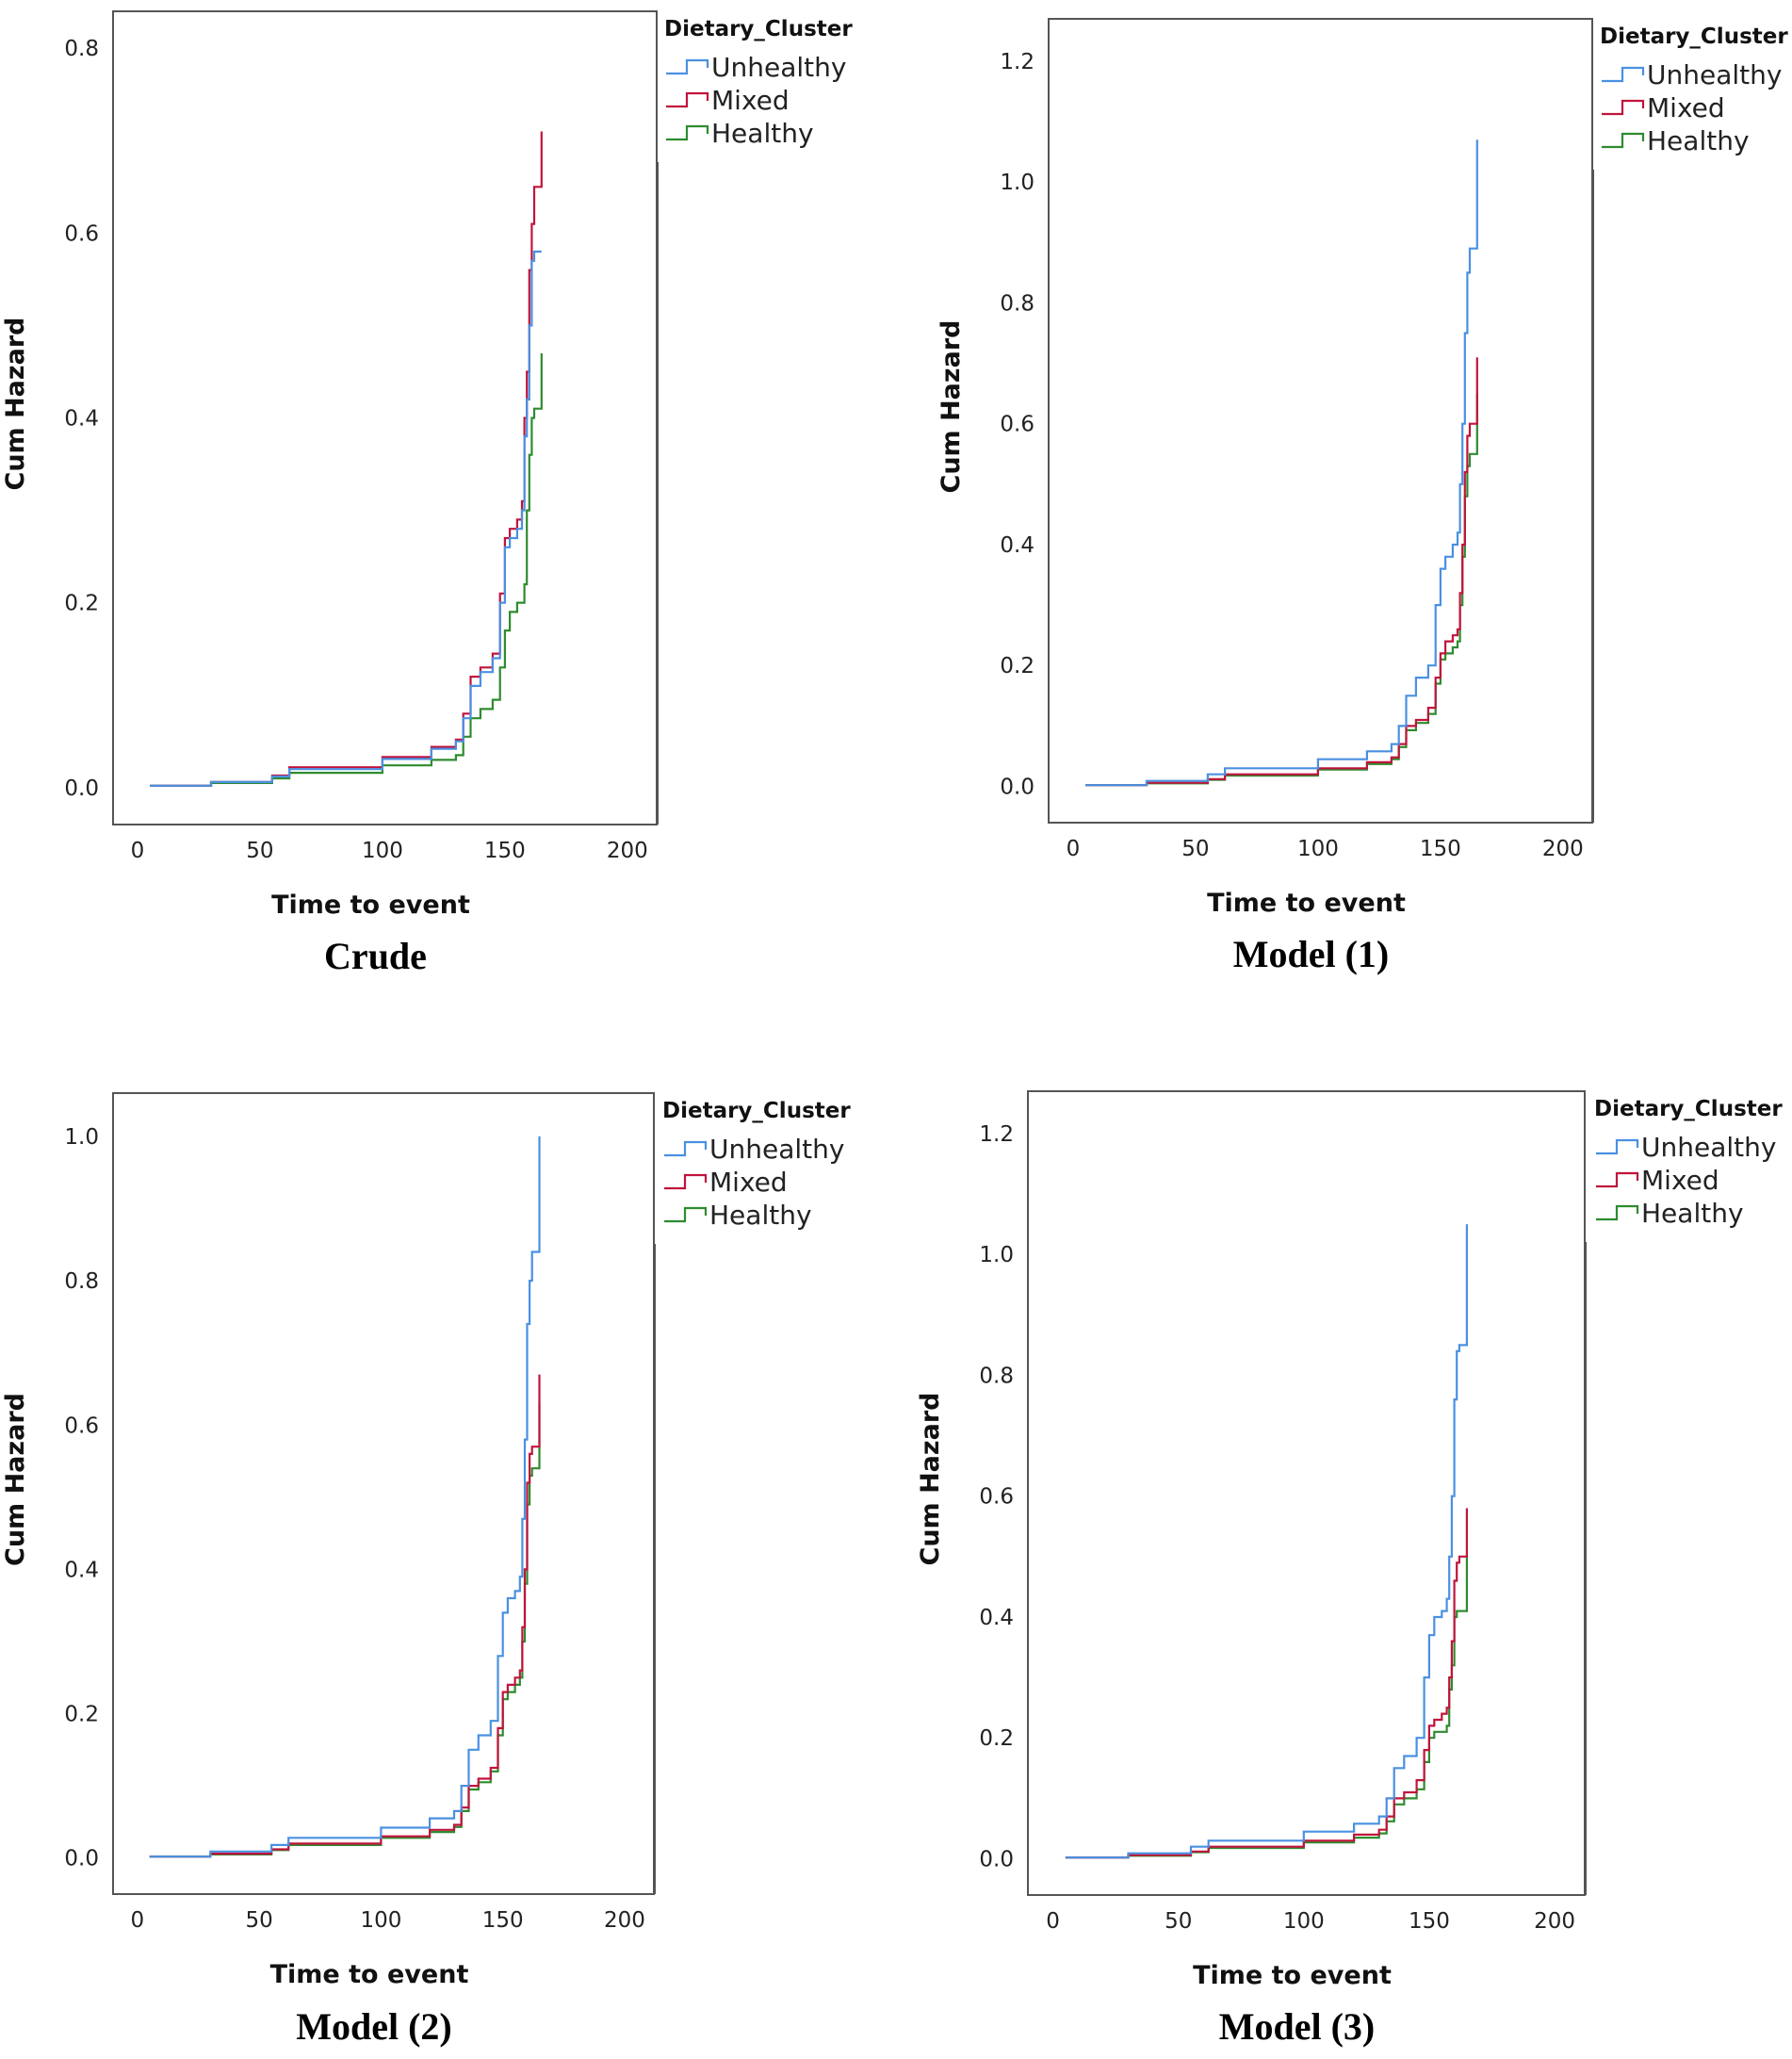  Describe the element at coordinates (382, 851) in the screenshot. I see `crude-x-tick-label: 100` at that location.